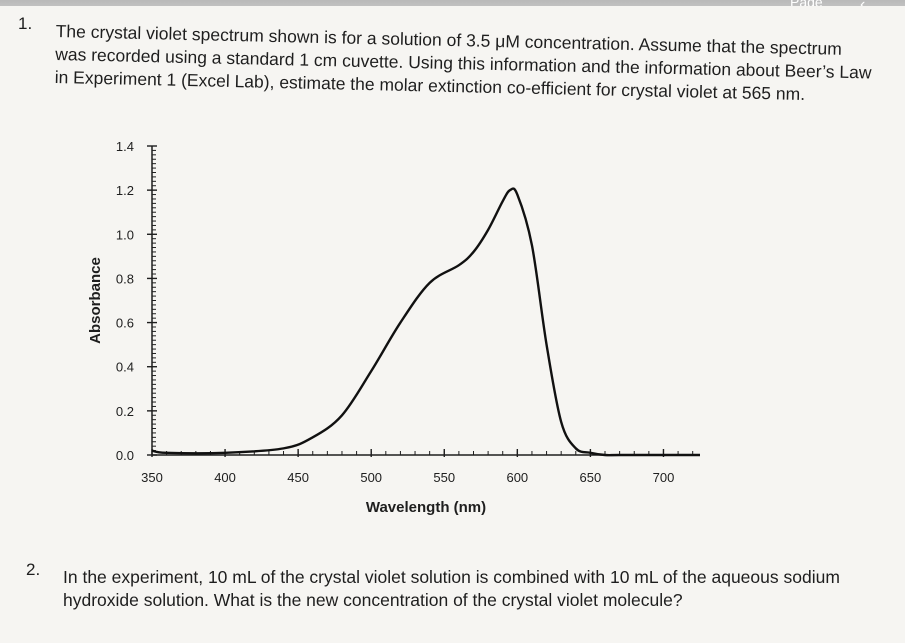 The height and width of the screenshot is (643, 905). What do you see at coordinates (125, 146) in the screenshot?
I see `y-tick-label: 1.4` at bounding box center [125, 146].